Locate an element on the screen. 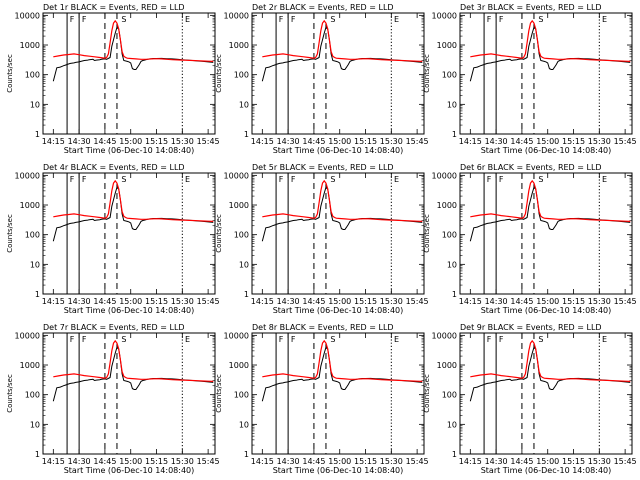 The image size is (640, 480). panel-title: Det 5r BLACK = Events, RED = LLD is located at coordinates (323, 167).